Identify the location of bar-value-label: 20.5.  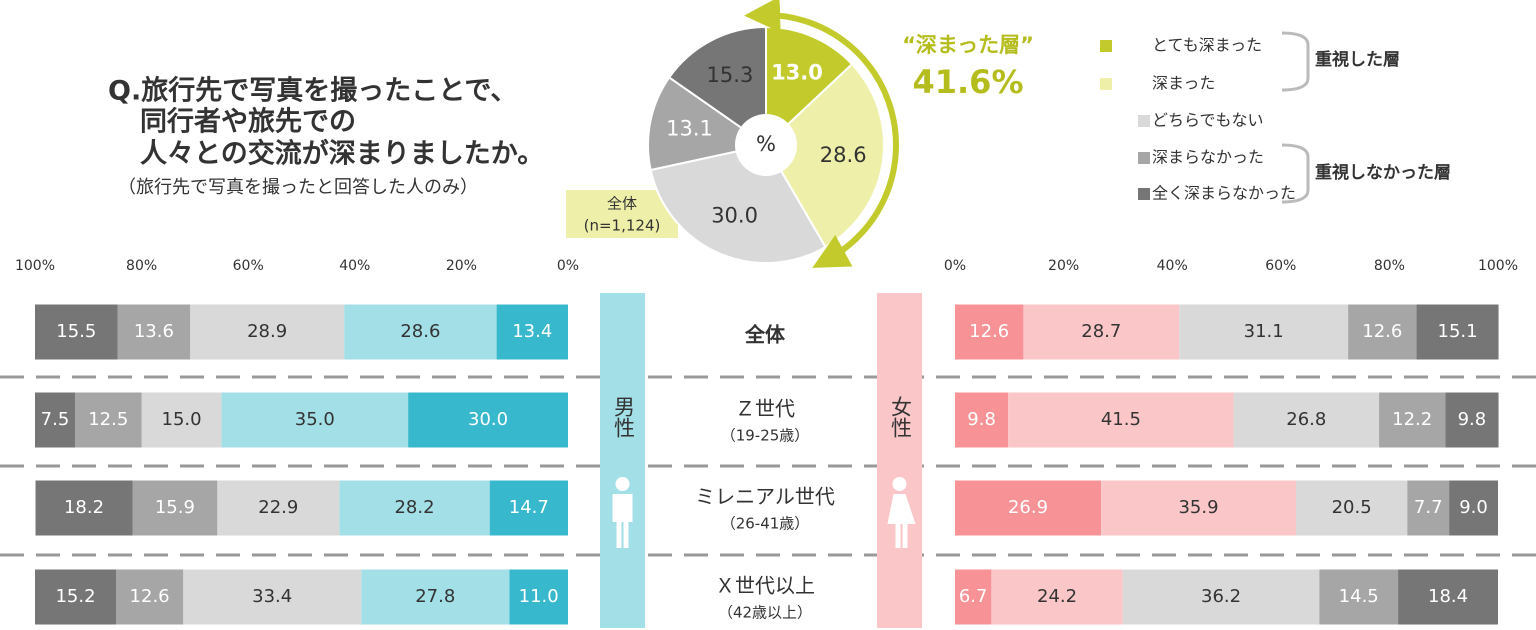
(1352, 507).